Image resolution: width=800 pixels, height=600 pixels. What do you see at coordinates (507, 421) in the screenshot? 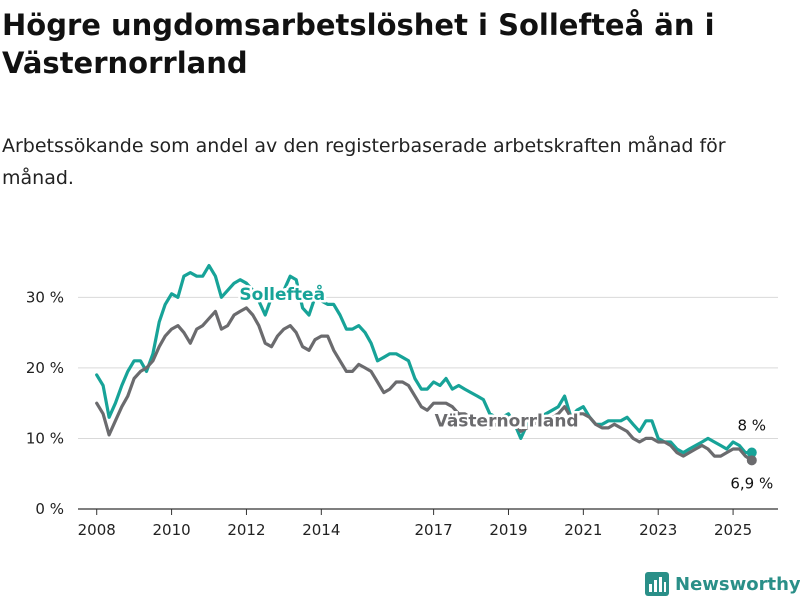
I see `series-name-label: Västernorrland` at bounding box center [507, 421].